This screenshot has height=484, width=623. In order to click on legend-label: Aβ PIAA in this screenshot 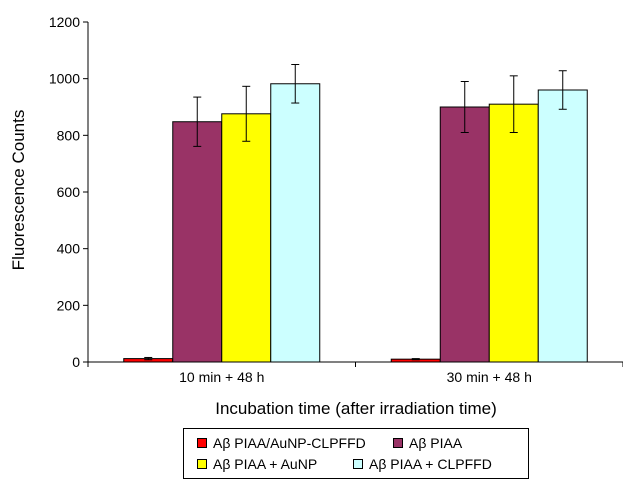, I will do `click(436, 443)`.